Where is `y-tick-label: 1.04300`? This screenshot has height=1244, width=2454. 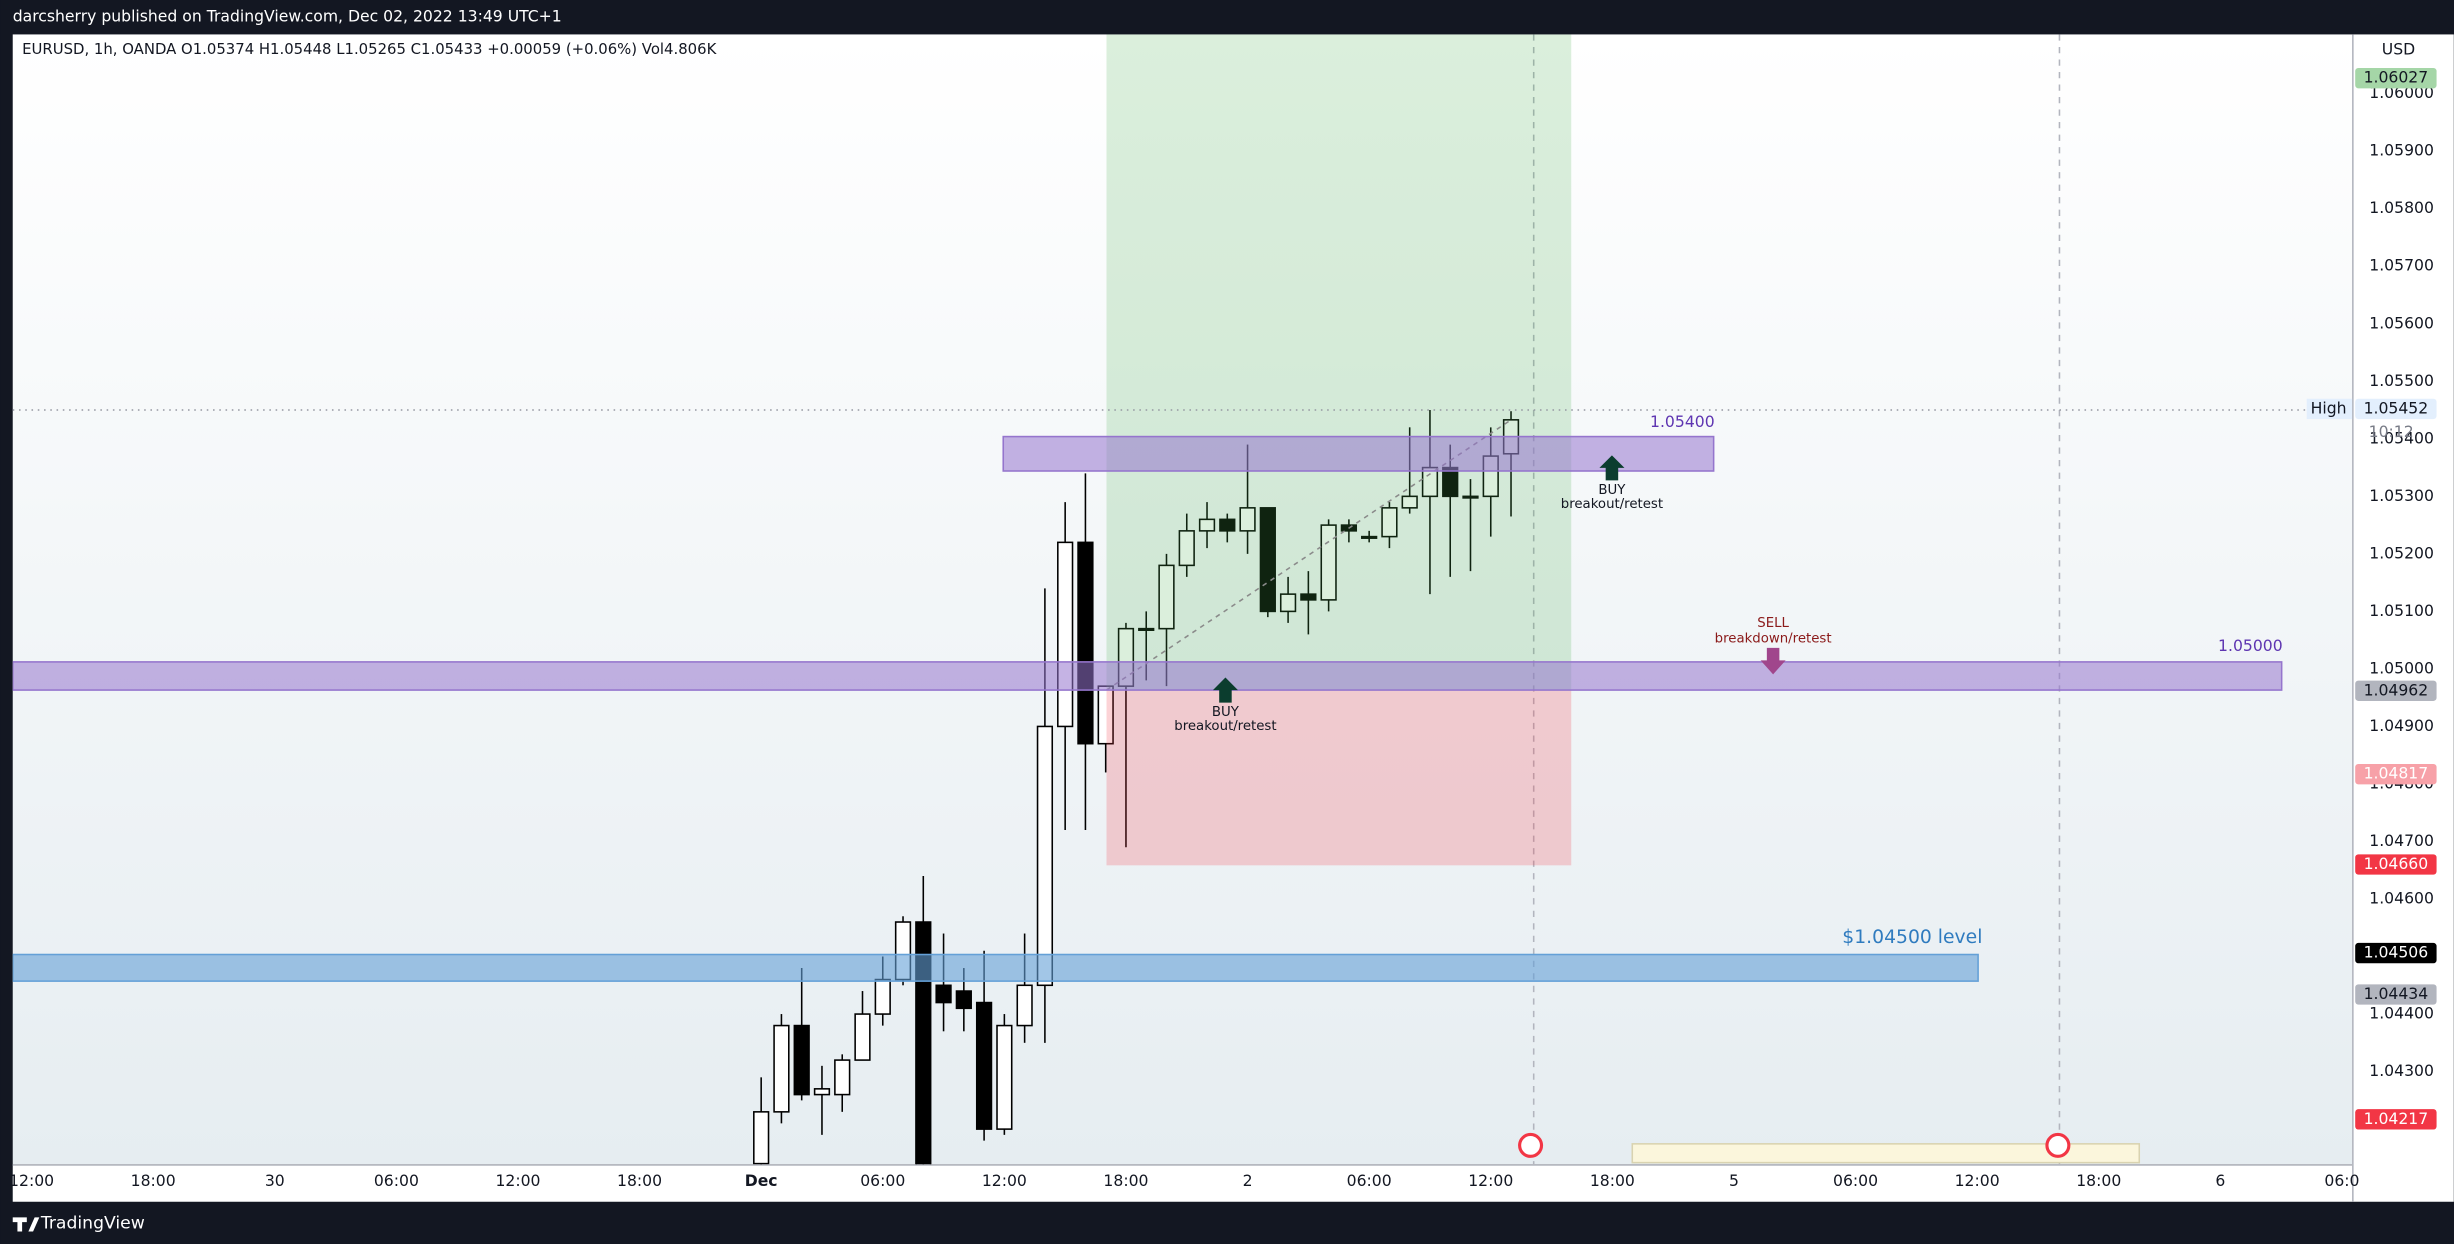 y-tick-label: 1.04300 is located at coordinates (2401, 1070).